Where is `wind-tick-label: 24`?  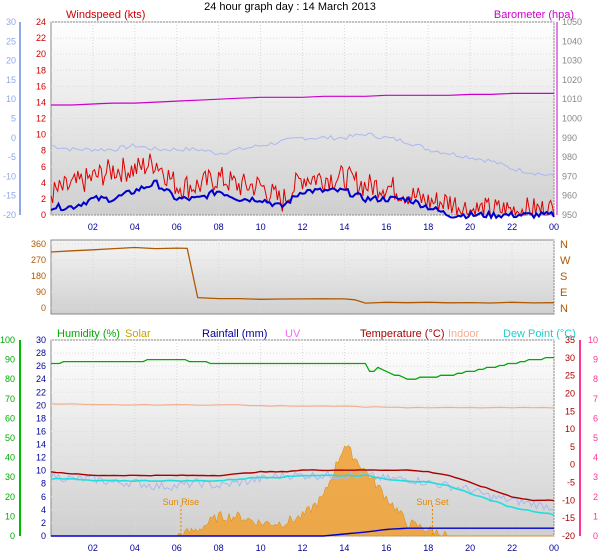
wind-tick-label: 24 is located at coordinates (41, 22).